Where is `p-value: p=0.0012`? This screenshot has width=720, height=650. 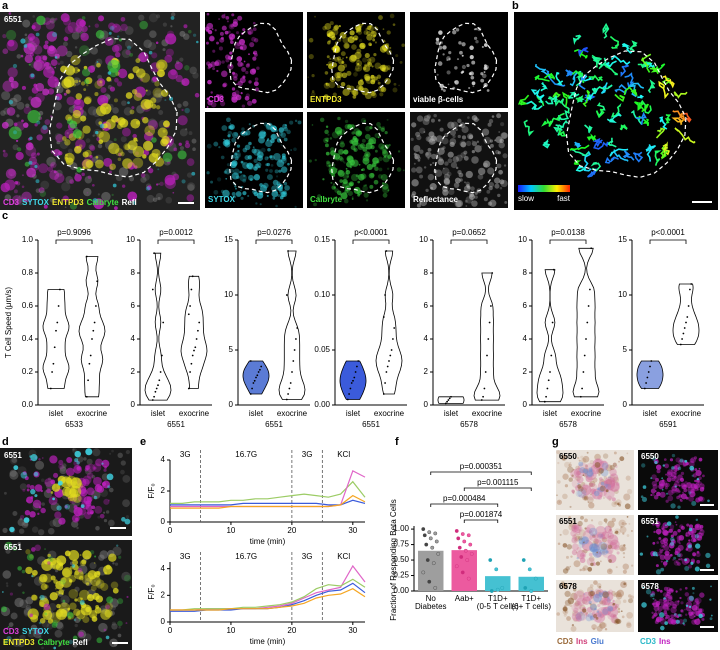 p-value: p=0.0012 is located at coordinates (176, 232).